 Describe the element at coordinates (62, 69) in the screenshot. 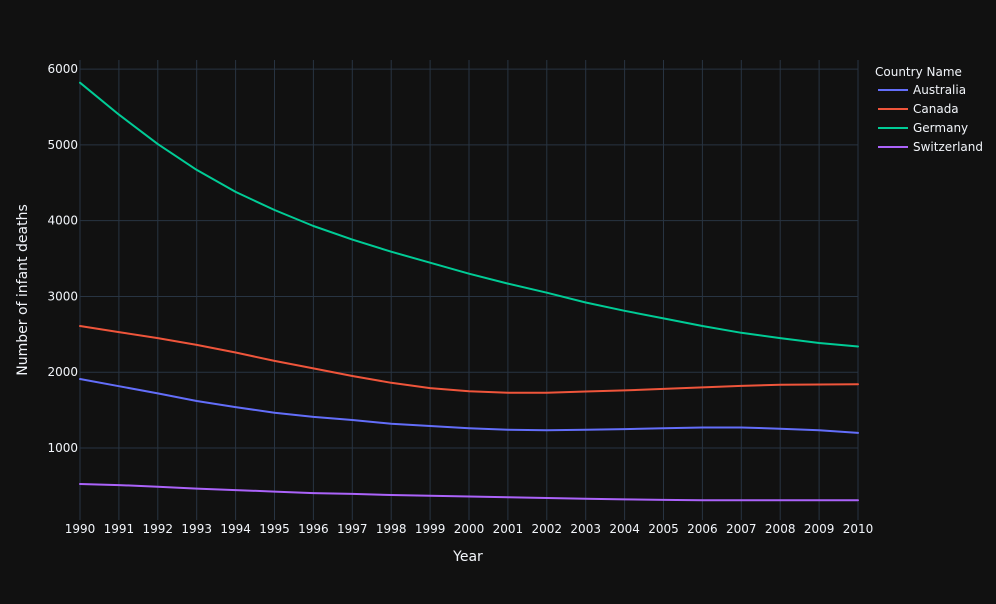

I see `y-tick-label: 6000` at that location.